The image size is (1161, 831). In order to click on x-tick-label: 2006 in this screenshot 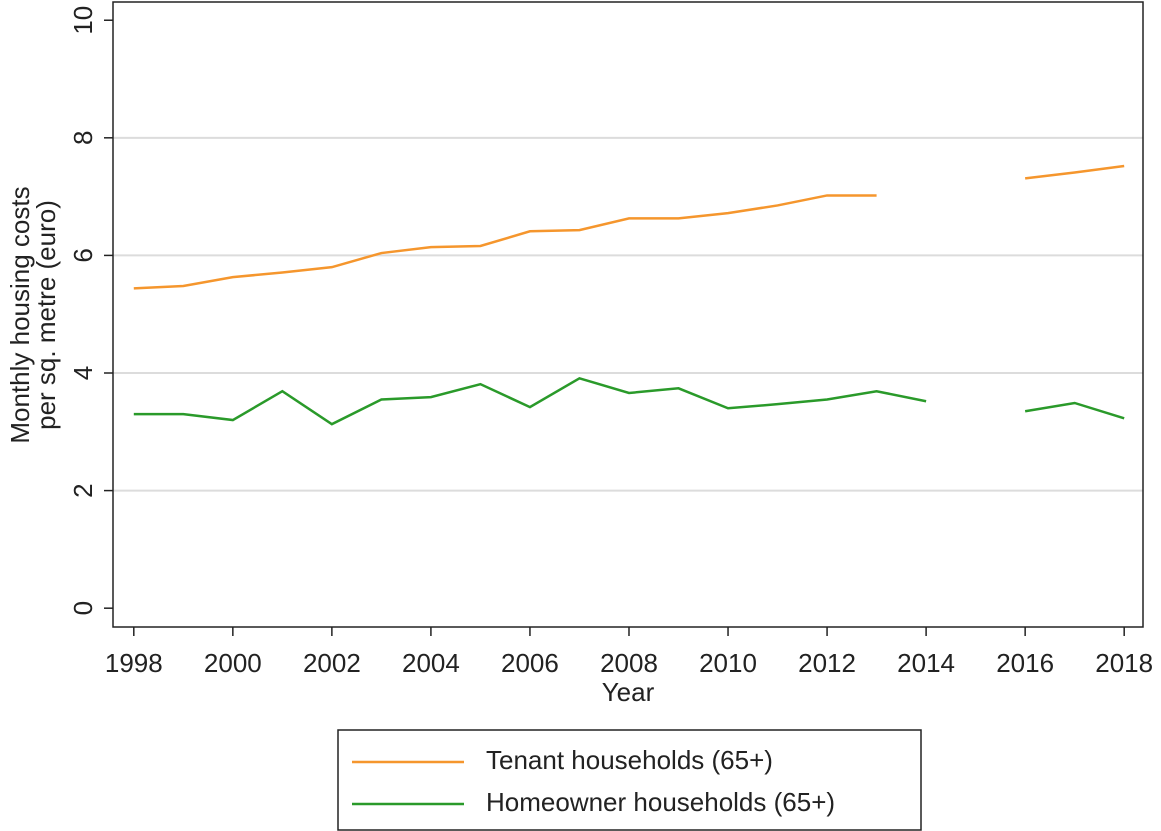, I will do `click(530, 663)`.